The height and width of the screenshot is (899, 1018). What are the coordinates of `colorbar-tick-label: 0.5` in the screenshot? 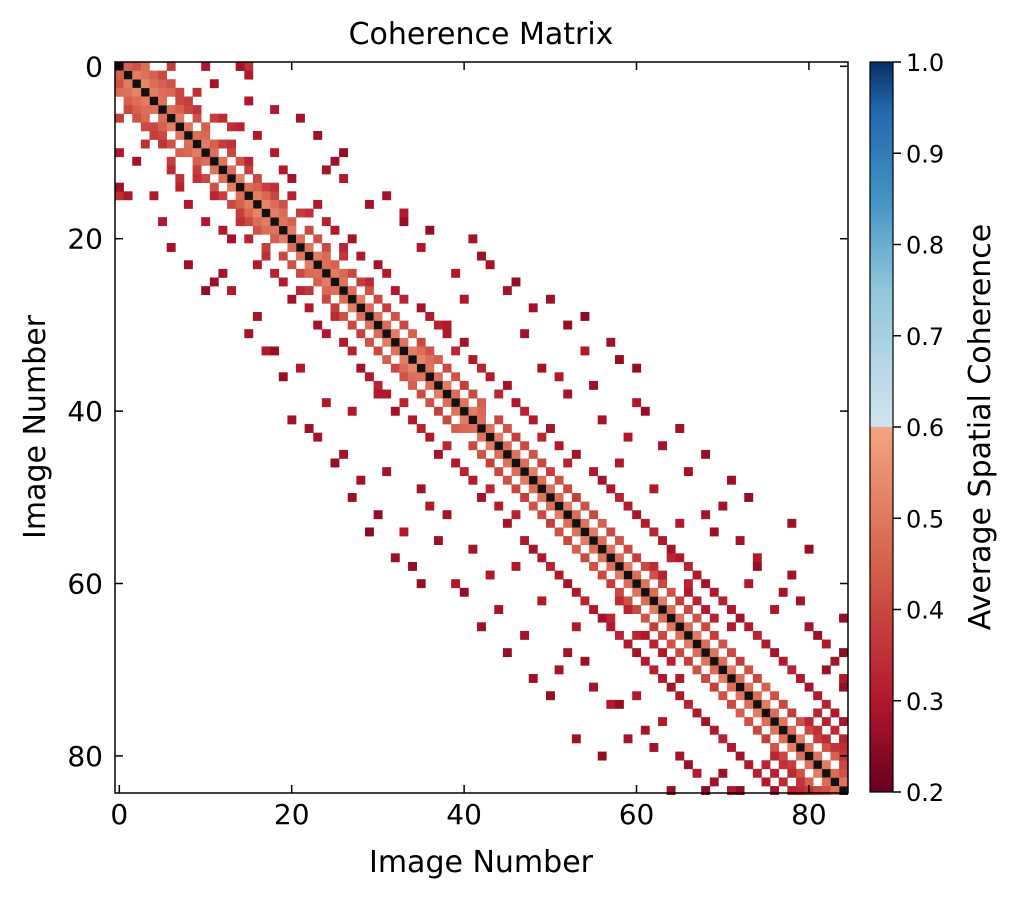 It's located at (925, 519).